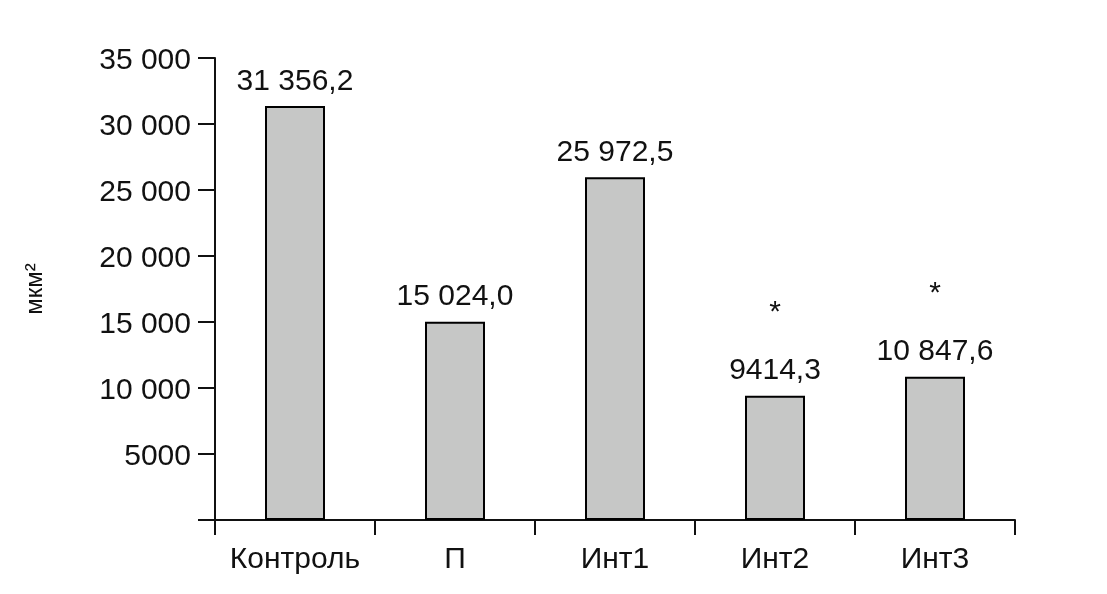 The height and width of the screenshot is (594, 1107). Describe the element at coordinates (935, 557) in the screenshot. I see `x-tick-label: Инт3` at that location.